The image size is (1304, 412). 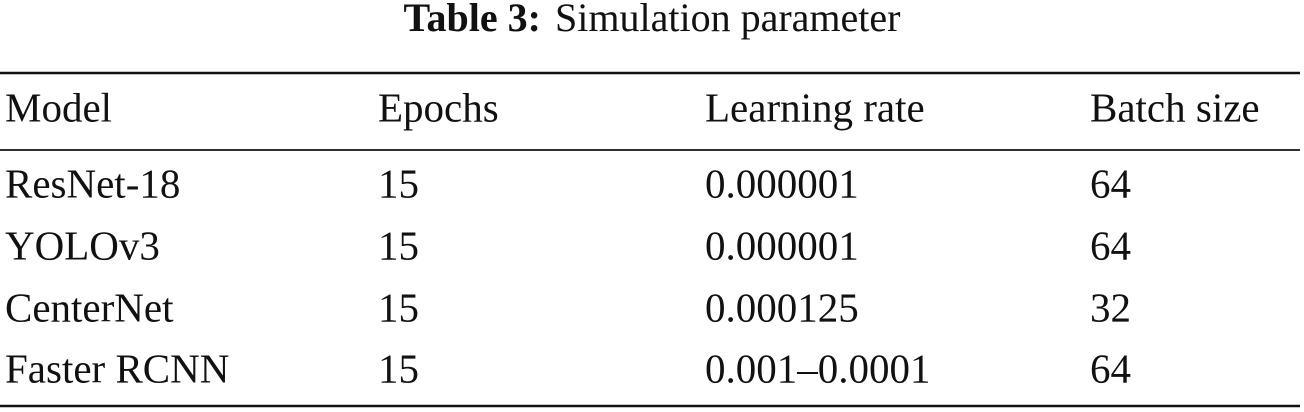 What do you see at coordinates (89, 307) in the screenshot?
I see `table-cell: CenterNet` at bounding box center [89, 307].